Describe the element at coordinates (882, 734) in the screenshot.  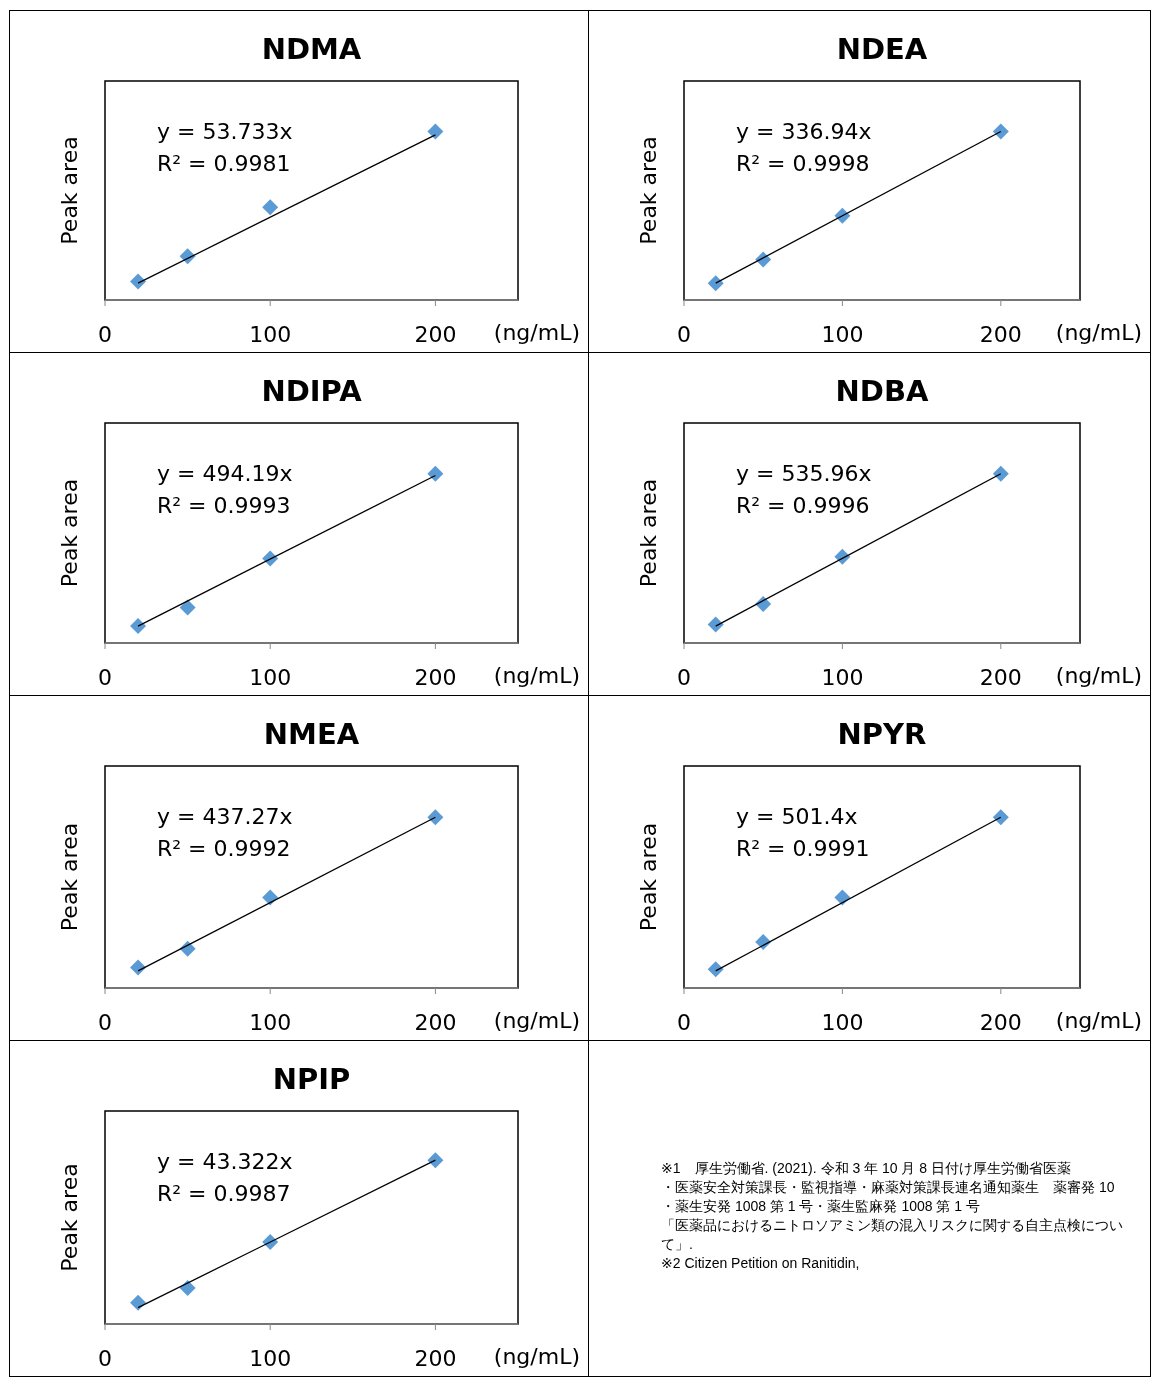
I see `chart-title: NPYR` at that location.